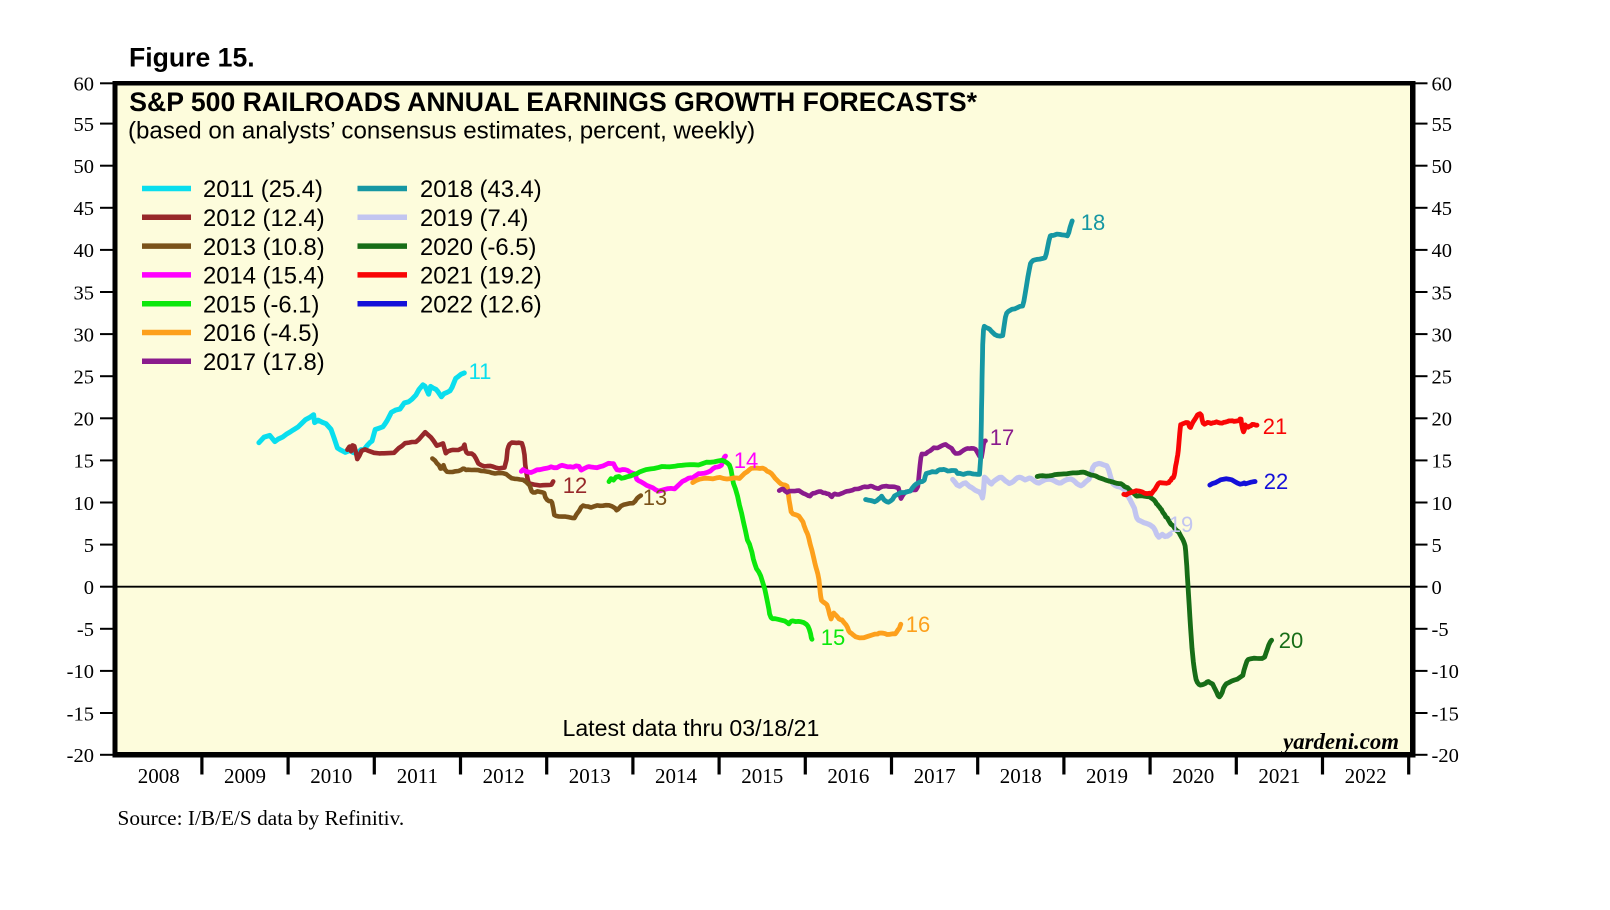 The image size is (1610, 910). Describe the element at coordinates (1339, 741) in the screenshot. I see `svg-text: yardeni.com` at that location.